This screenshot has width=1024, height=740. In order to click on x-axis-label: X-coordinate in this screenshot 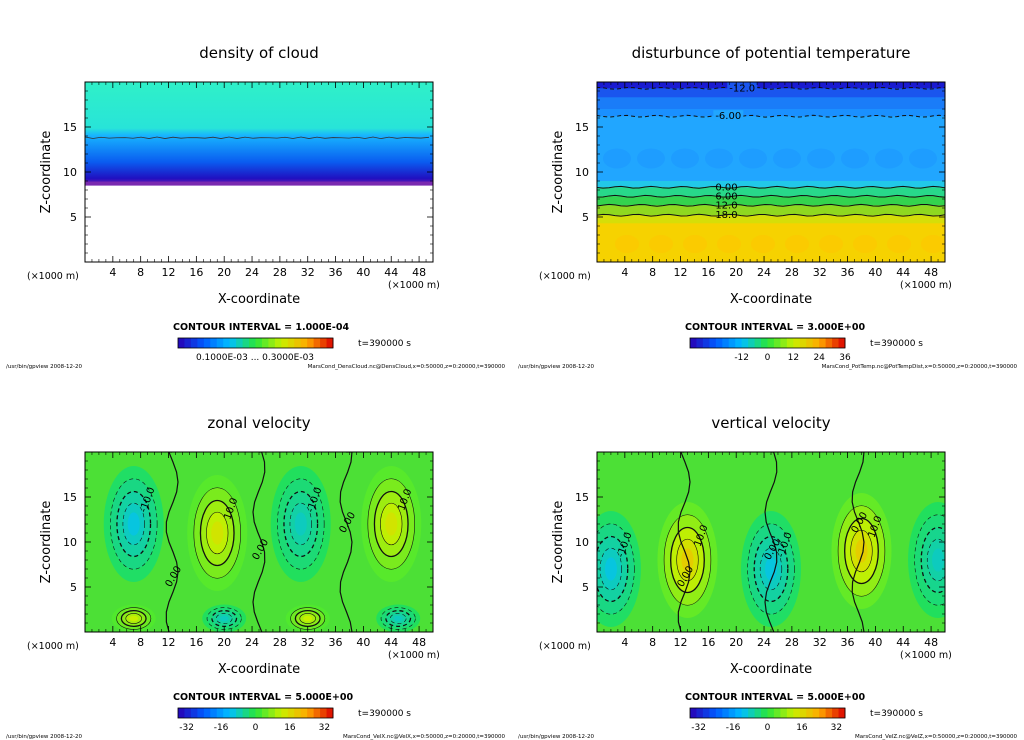, I will do `click(771, 299)`.